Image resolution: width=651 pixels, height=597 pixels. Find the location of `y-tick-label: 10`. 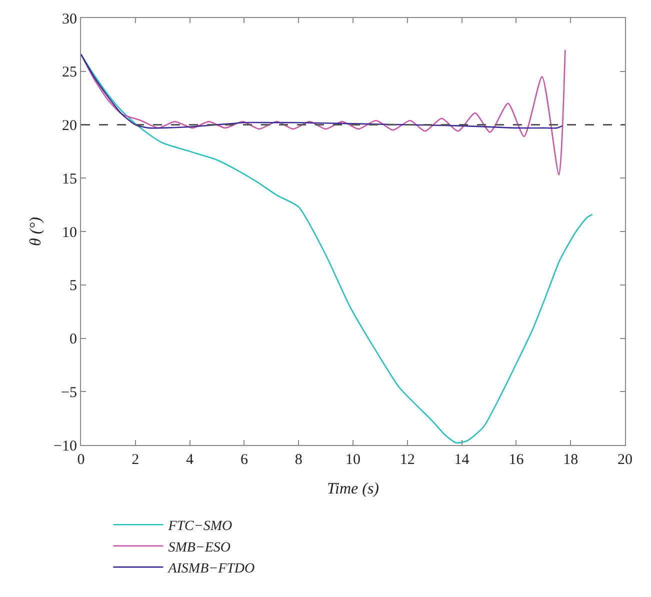

y-tick-label: 10 is located at coordinates (69, 232).